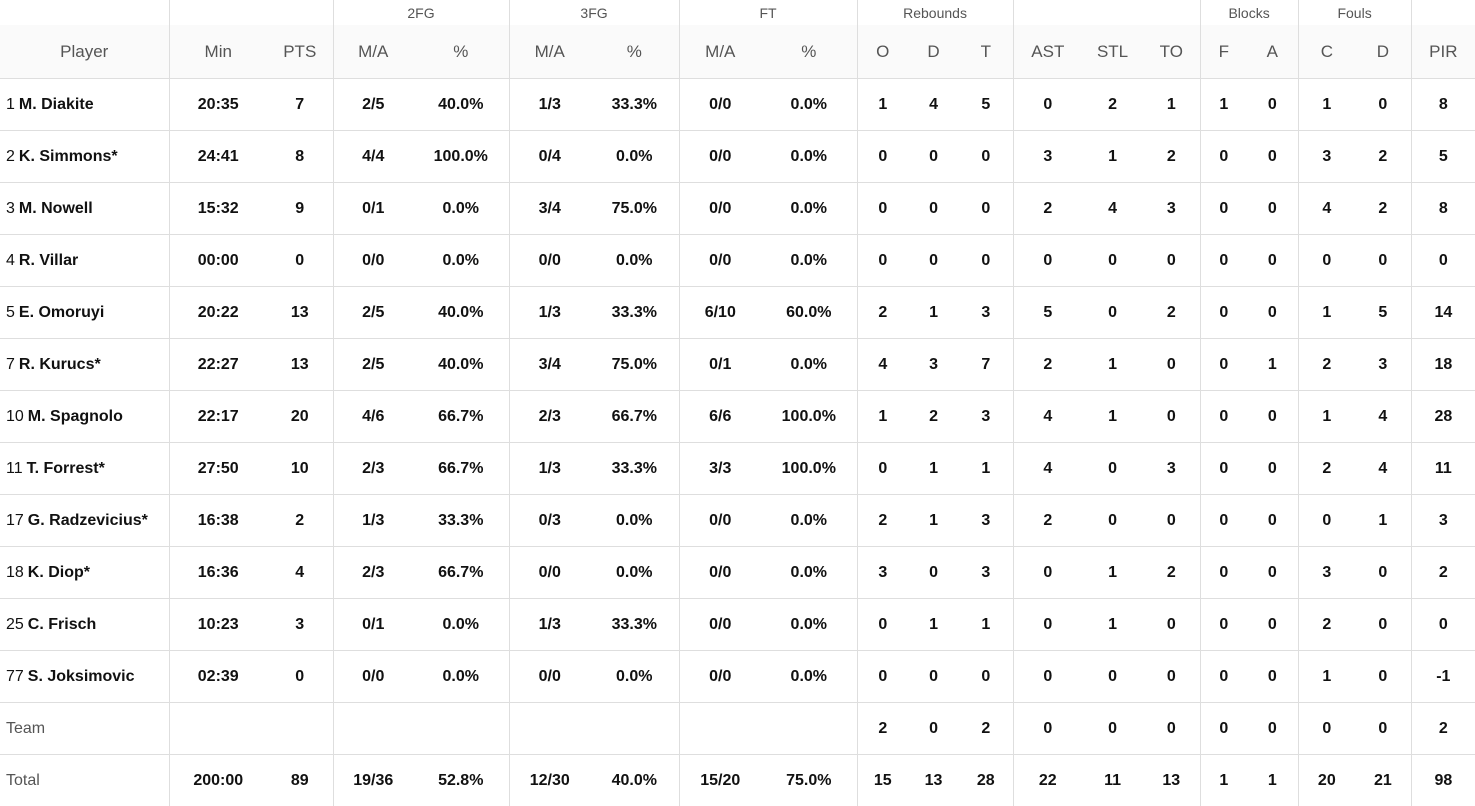 The image size is (1475, 806). What do you see at coordinates (634, 677) in the screenshot?
I see `cell-fg3-pct: 0.0%` at bounding box center [634, 677].